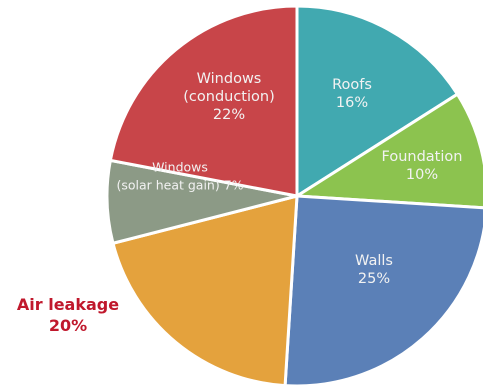 This screenshot has height=386, width=483. Describe the element at coordinates (68, 315) in the screenshot. I see `air-leakage-label: Air leakage 20%` at that location.